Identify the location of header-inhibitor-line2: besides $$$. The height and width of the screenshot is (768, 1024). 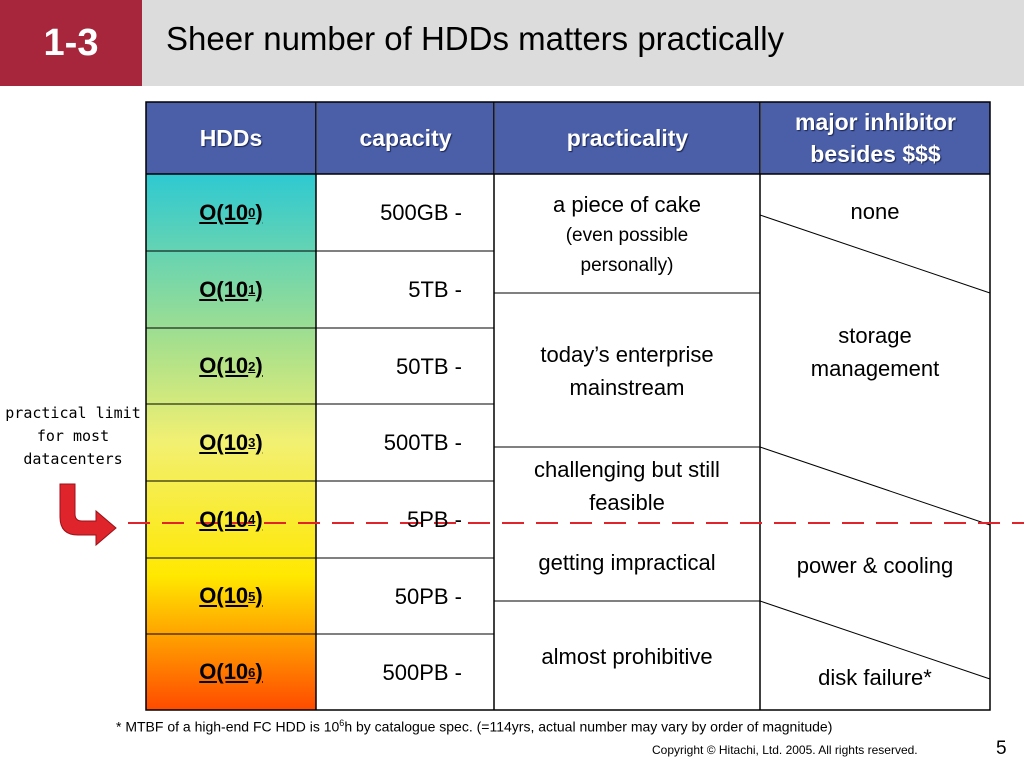
(875, 154).